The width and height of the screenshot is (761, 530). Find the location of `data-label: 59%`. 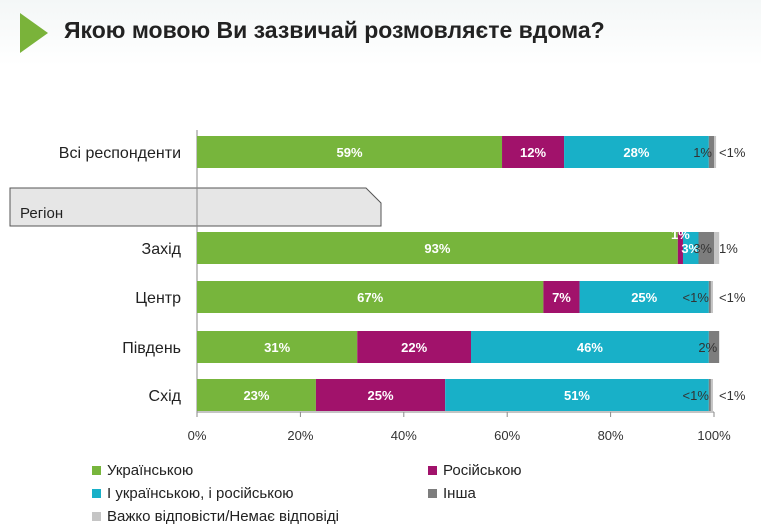

data-label: 59% is located at coordinates (349, 152).